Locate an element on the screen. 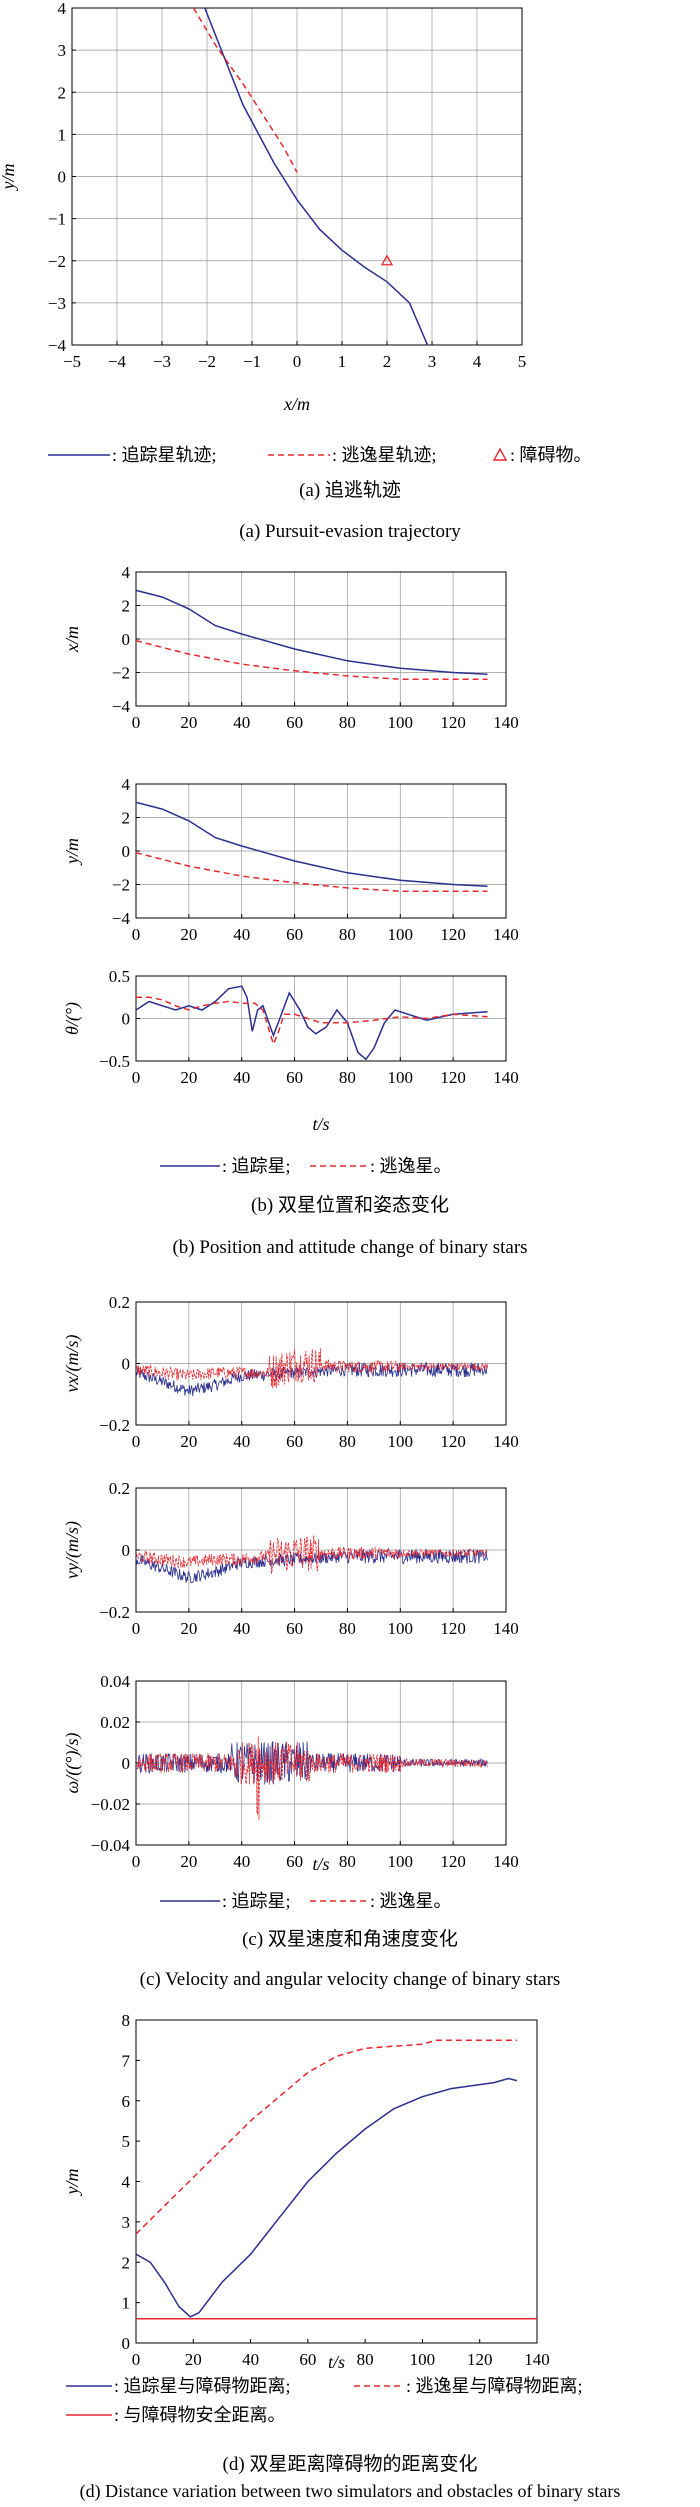 This screenshot has height=2507, width=700. c_omega-series-evader is located at coordinates (312, 1778).